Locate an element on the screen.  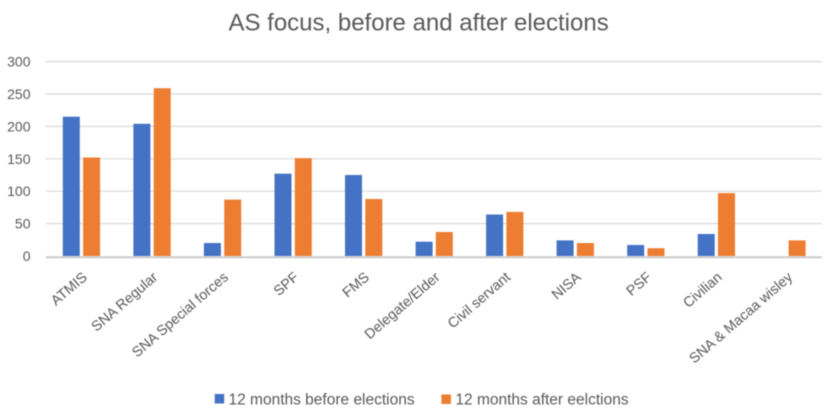
svg-text: 100 is located at coordinates (19, 191).